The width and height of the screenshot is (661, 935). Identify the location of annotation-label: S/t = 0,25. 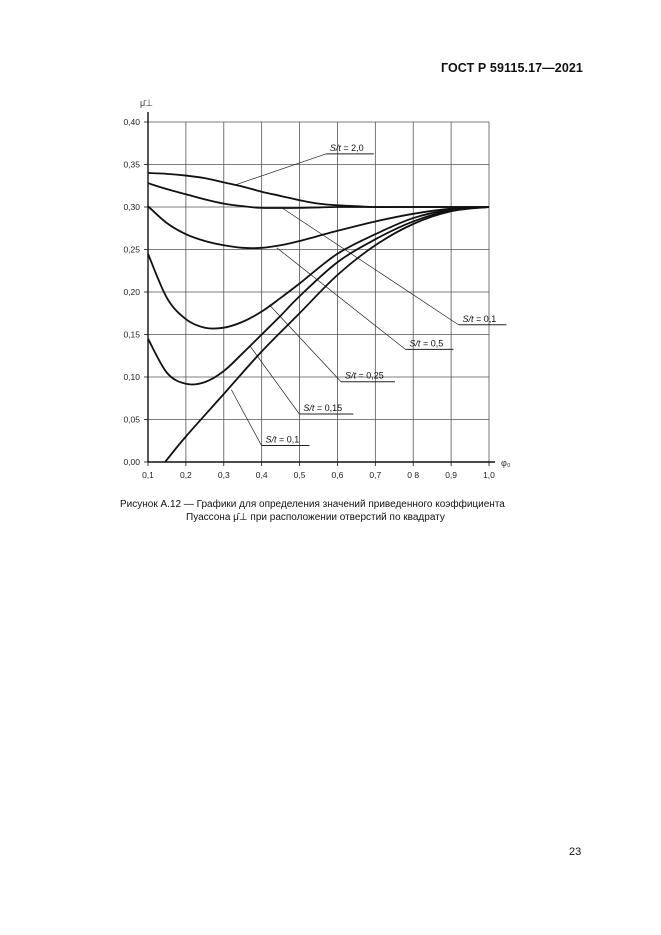
(364, 376).